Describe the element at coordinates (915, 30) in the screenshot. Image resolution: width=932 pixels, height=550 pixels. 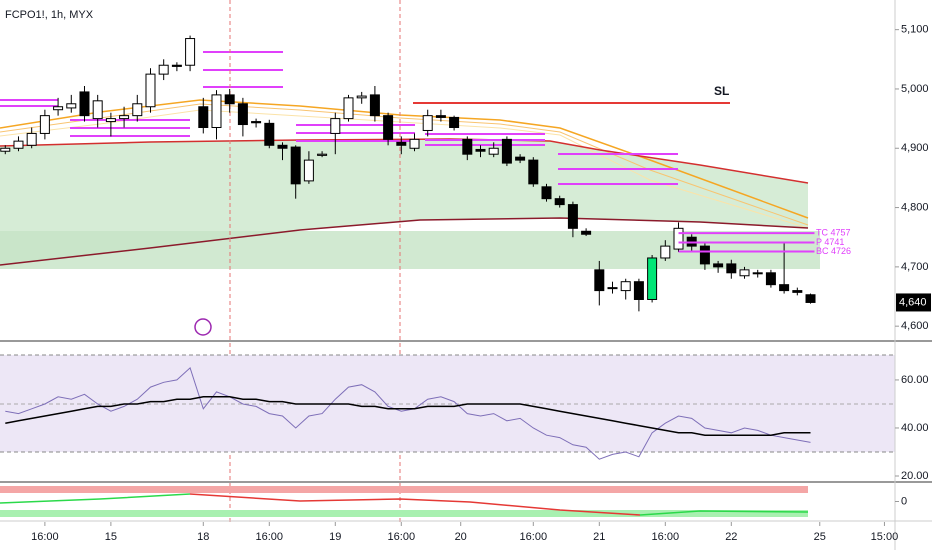
I see `y-tick-label: 5,100` at that location.